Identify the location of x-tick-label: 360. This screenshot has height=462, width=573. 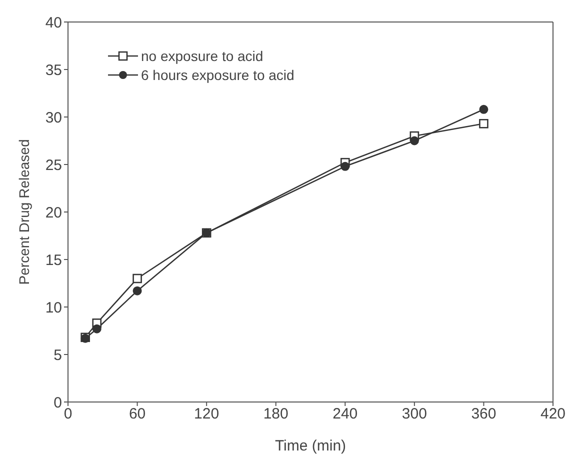
(483, 414).